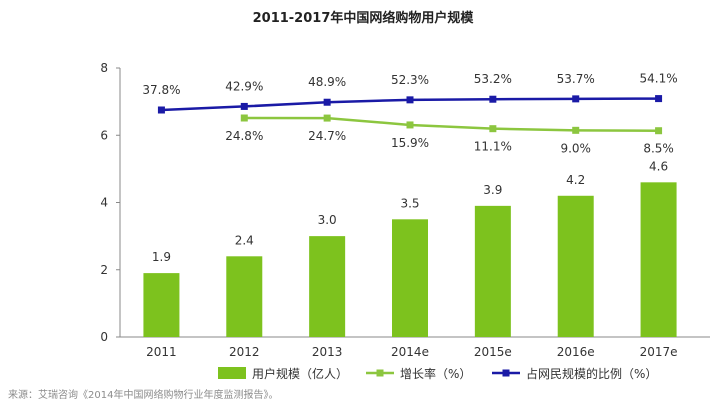 The height and width of the screenshot is (407, 727). Describe the element at coordinates (493, 79) in the screenshot. I see `series-value-label: 53.2%` at that location.